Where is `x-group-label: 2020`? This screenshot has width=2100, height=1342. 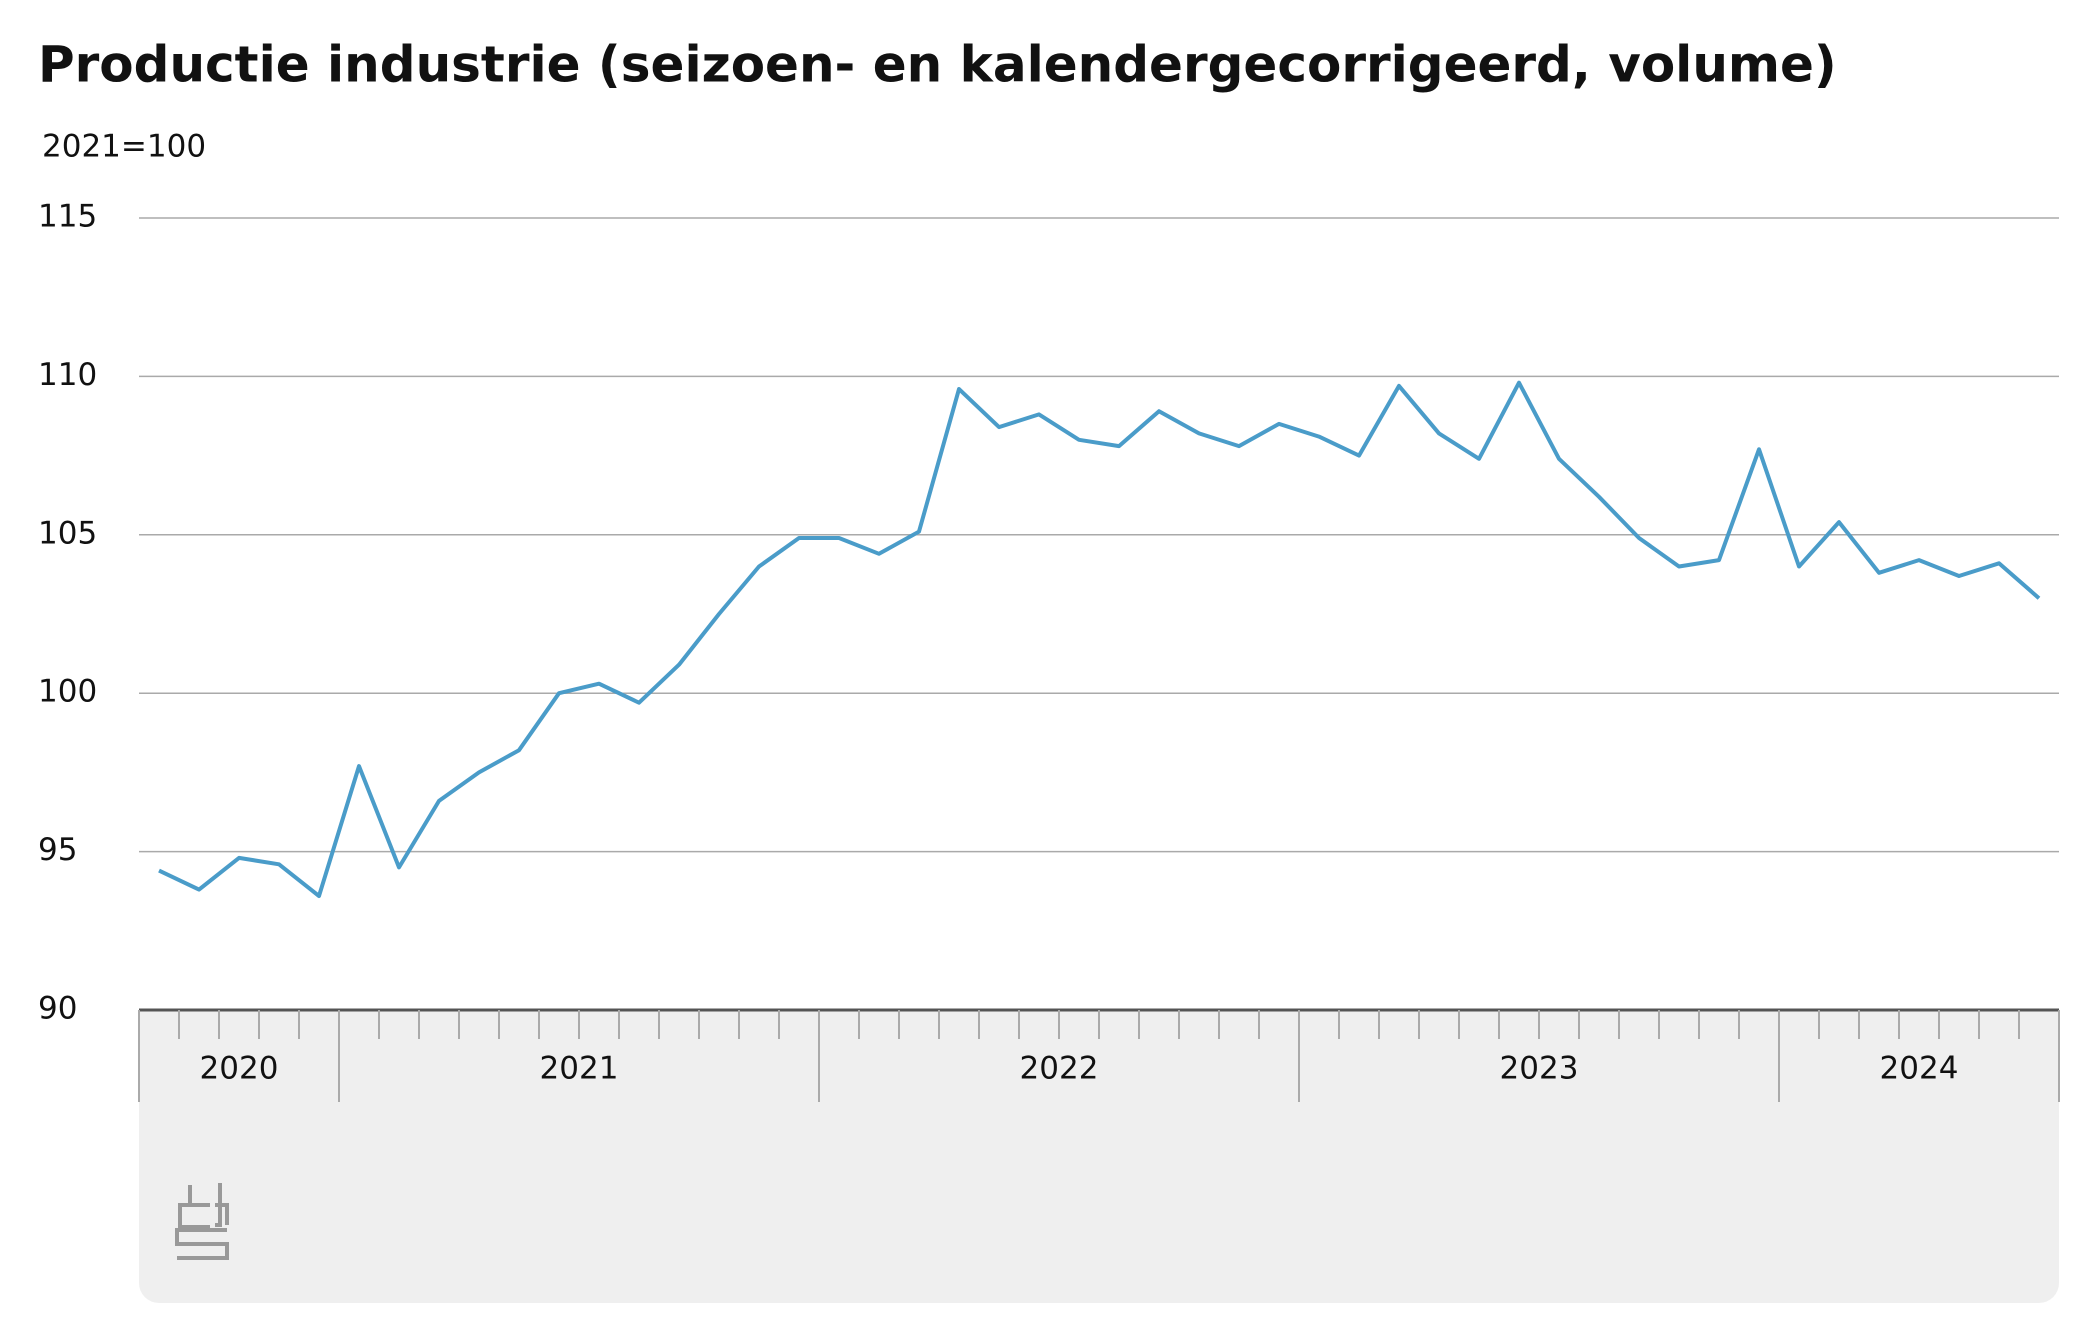
x-group-label: 2020 is located at coordinates (239, 1069).